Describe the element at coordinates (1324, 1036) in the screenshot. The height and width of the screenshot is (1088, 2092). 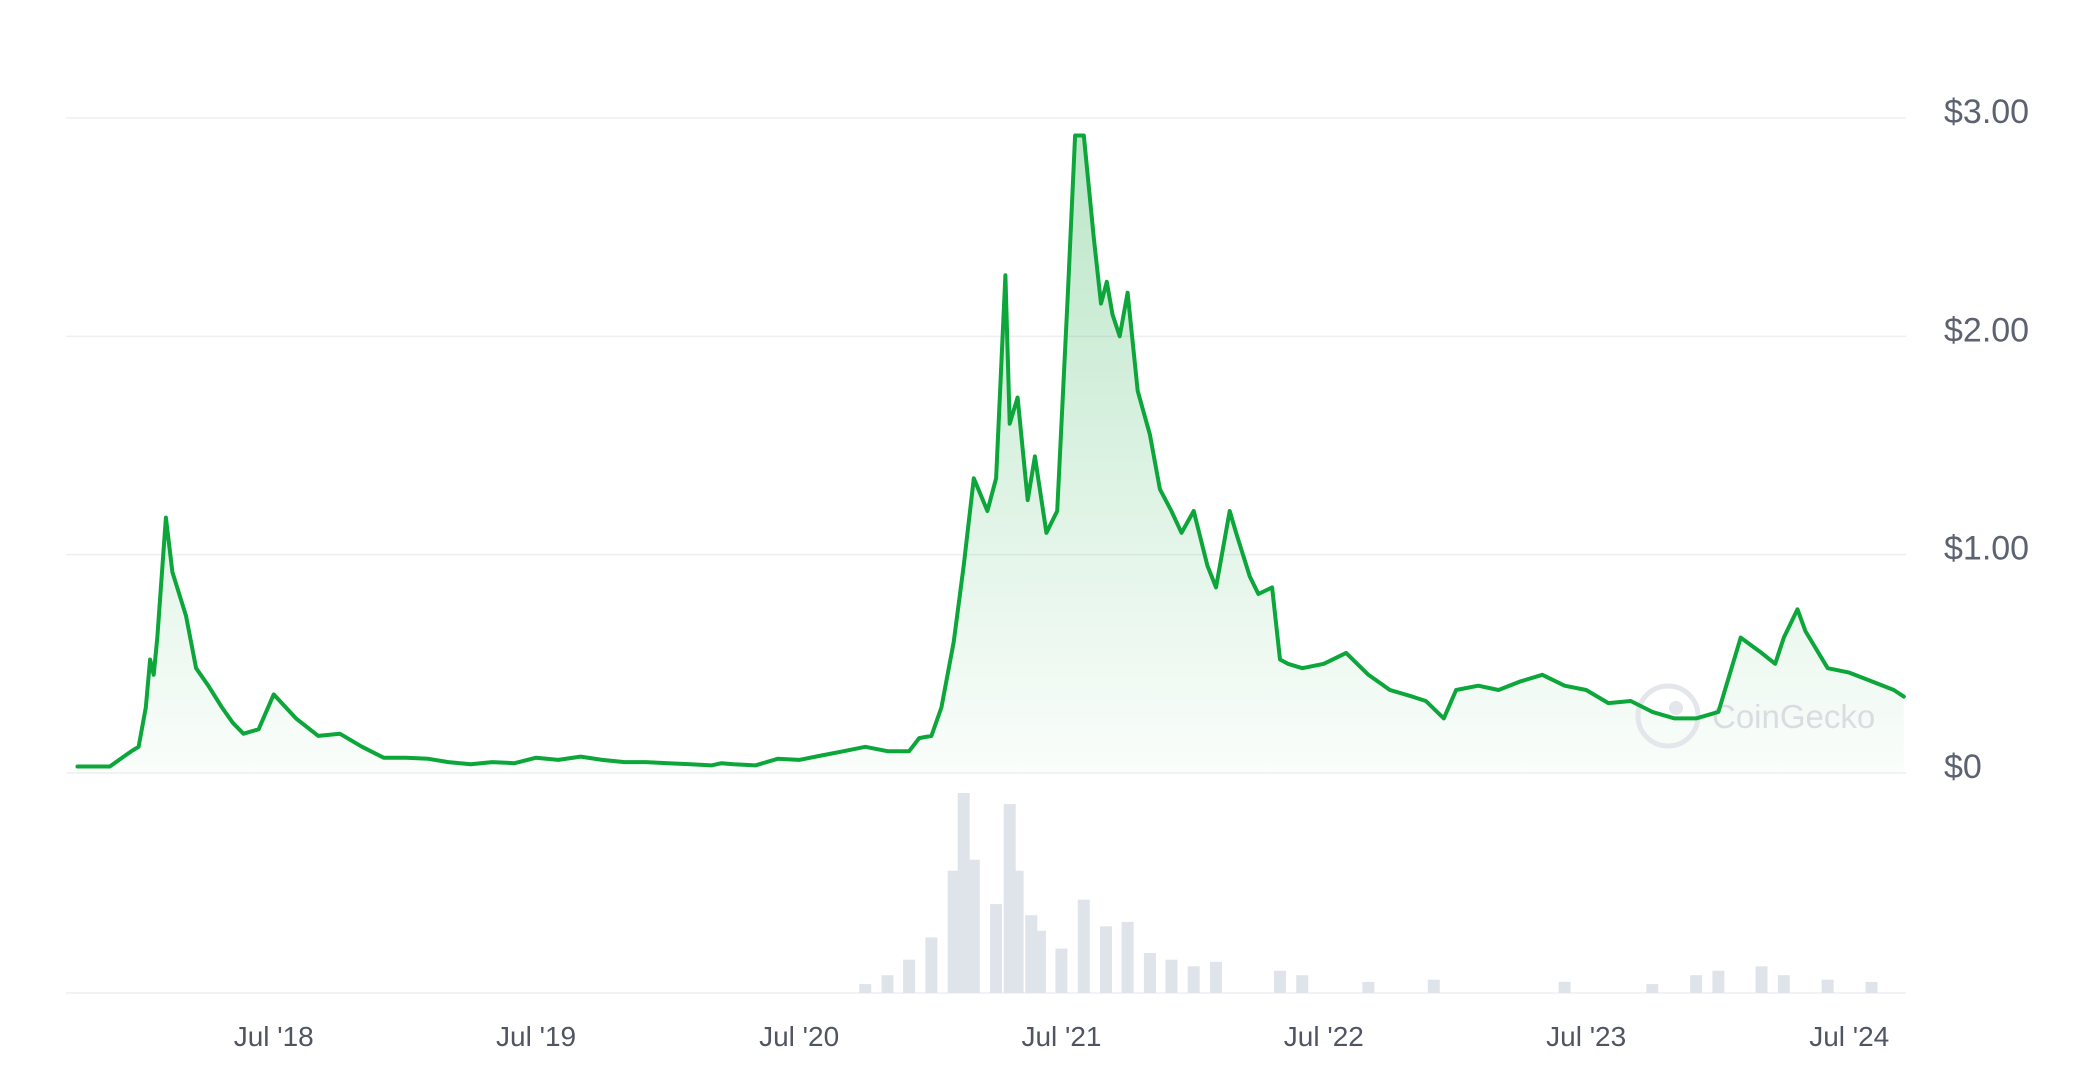
I see `x-tick-label: Jul '22` at that location.